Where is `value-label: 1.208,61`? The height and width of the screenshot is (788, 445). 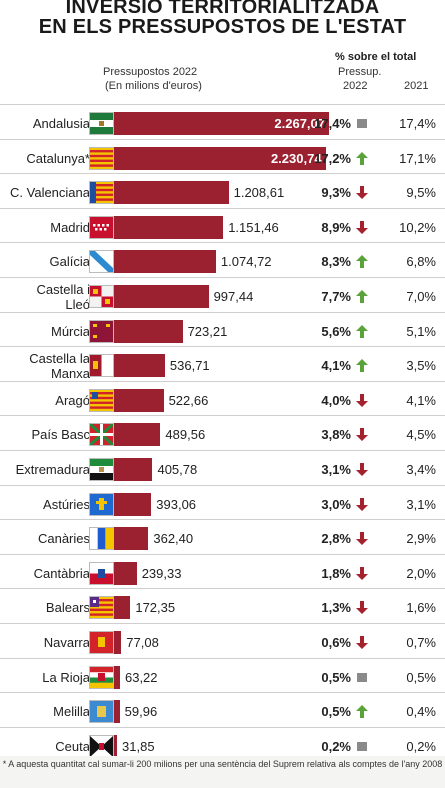 value-label: 1.208,61 is located at coordinates (259, 193).